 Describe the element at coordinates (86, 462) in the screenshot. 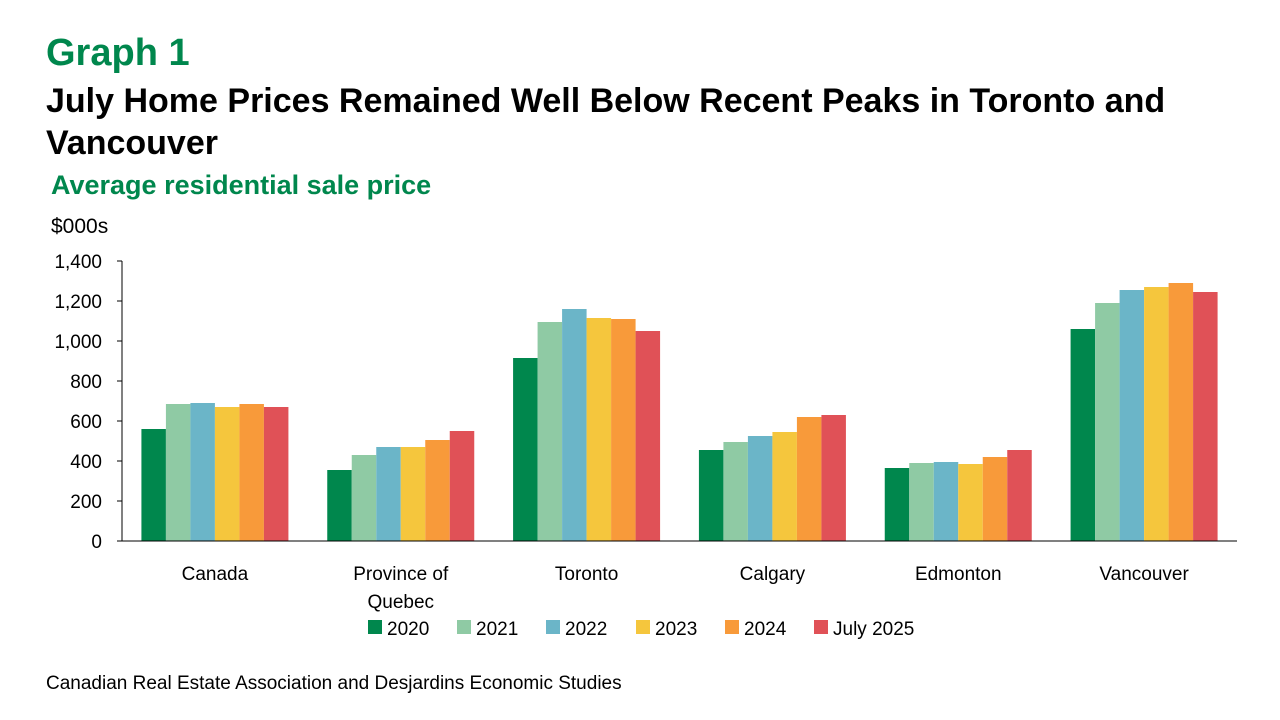

I see `y-tick-label: 400` at that location.